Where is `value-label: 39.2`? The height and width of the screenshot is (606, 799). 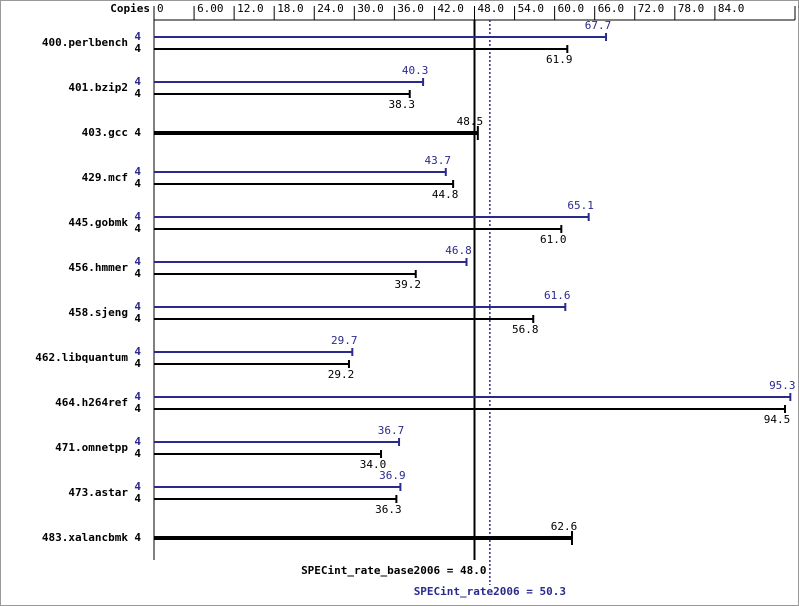 value-label: 39.2 is located at coordinates (407, 284).